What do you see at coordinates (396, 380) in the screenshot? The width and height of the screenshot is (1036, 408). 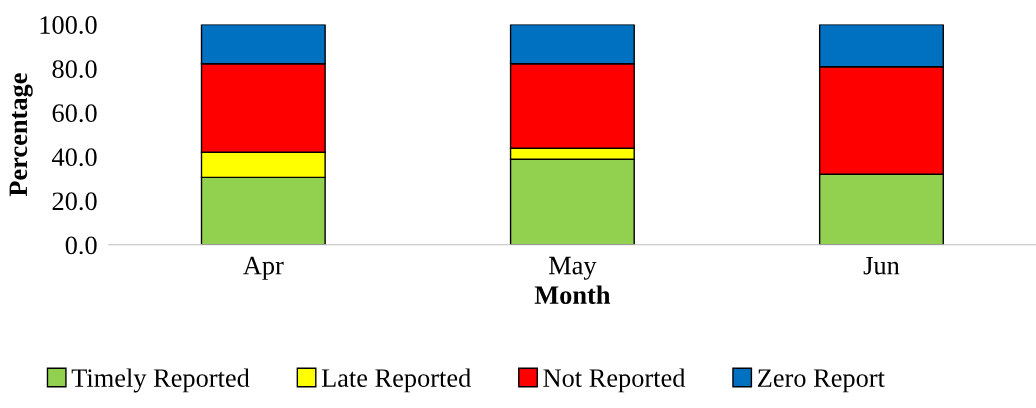 I see `legend-label: Late Reported` at bounding box center [396, 380].